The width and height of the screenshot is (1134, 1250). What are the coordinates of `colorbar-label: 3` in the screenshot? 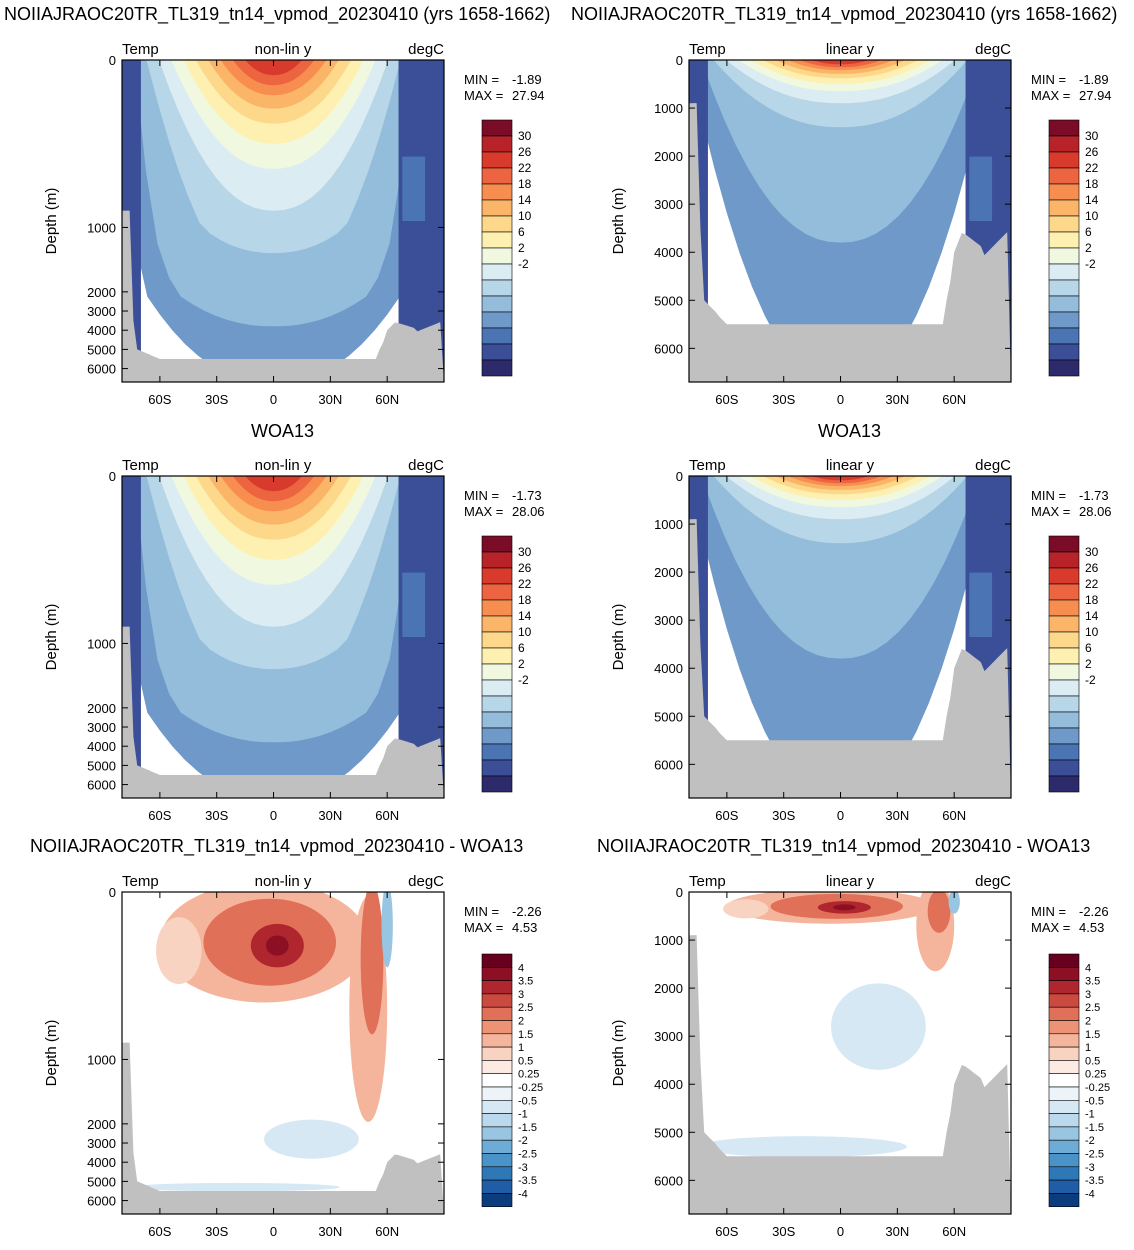 It's located at (521, 995).